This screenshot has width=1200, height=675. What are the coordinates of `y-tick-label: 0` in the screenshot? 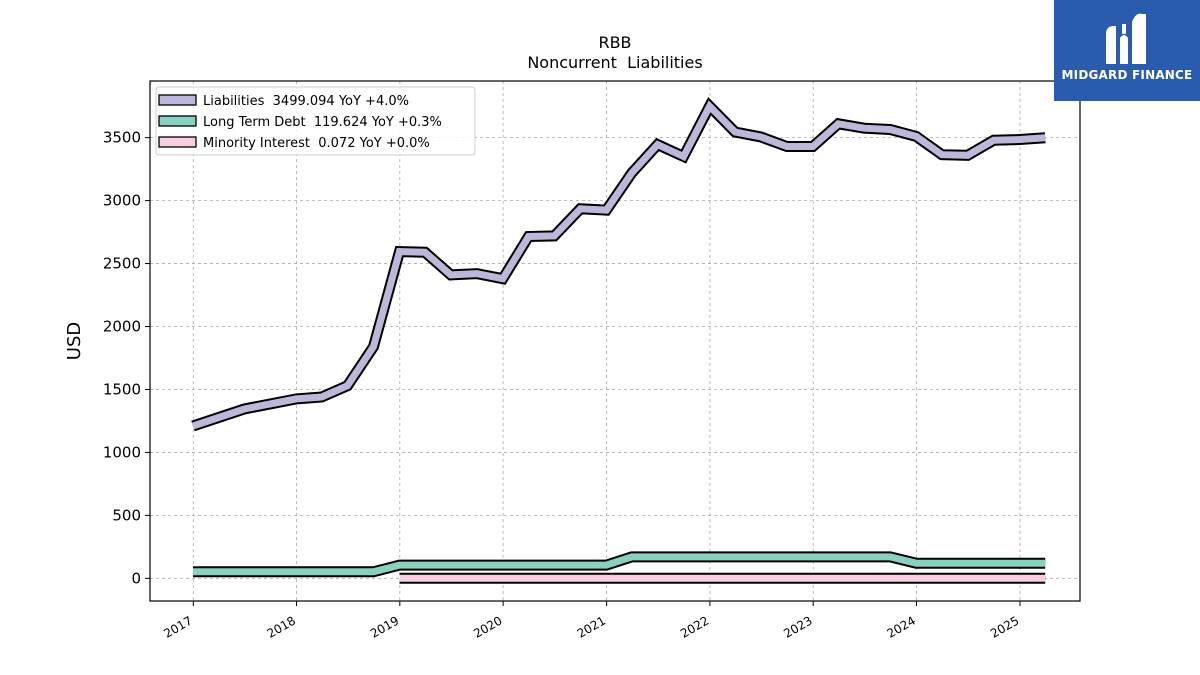 It's located at (136, 578).